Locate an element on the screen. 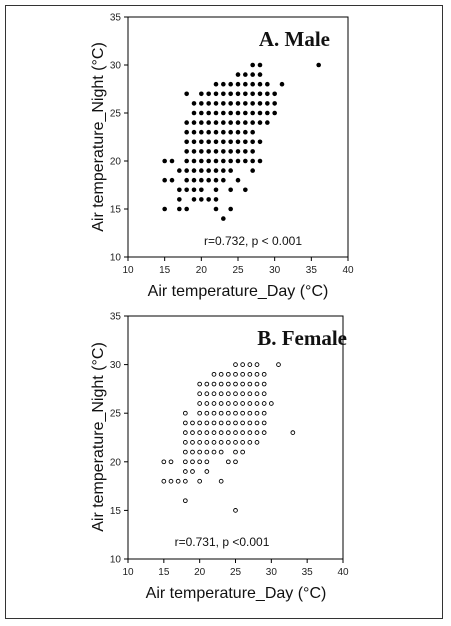  y-tick-label-male-1: 15 is located at coordinates (116, 210).